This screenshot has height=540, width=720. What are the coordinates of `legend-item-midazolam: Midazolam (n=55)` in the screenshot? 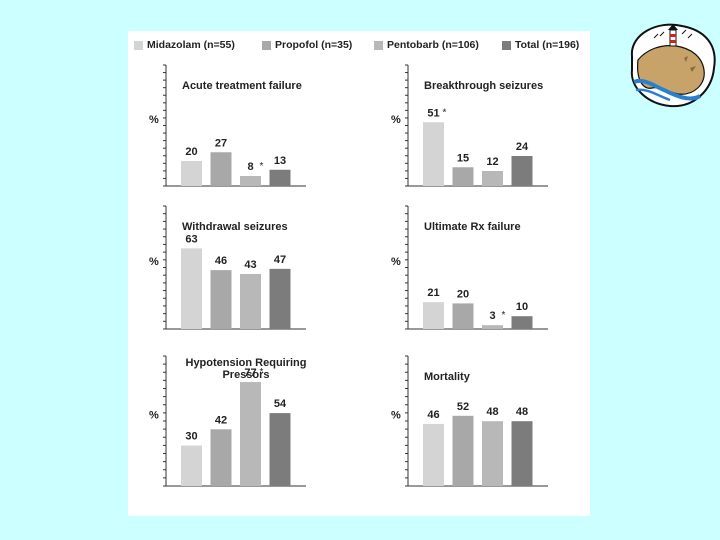 It's located at (184, 45).